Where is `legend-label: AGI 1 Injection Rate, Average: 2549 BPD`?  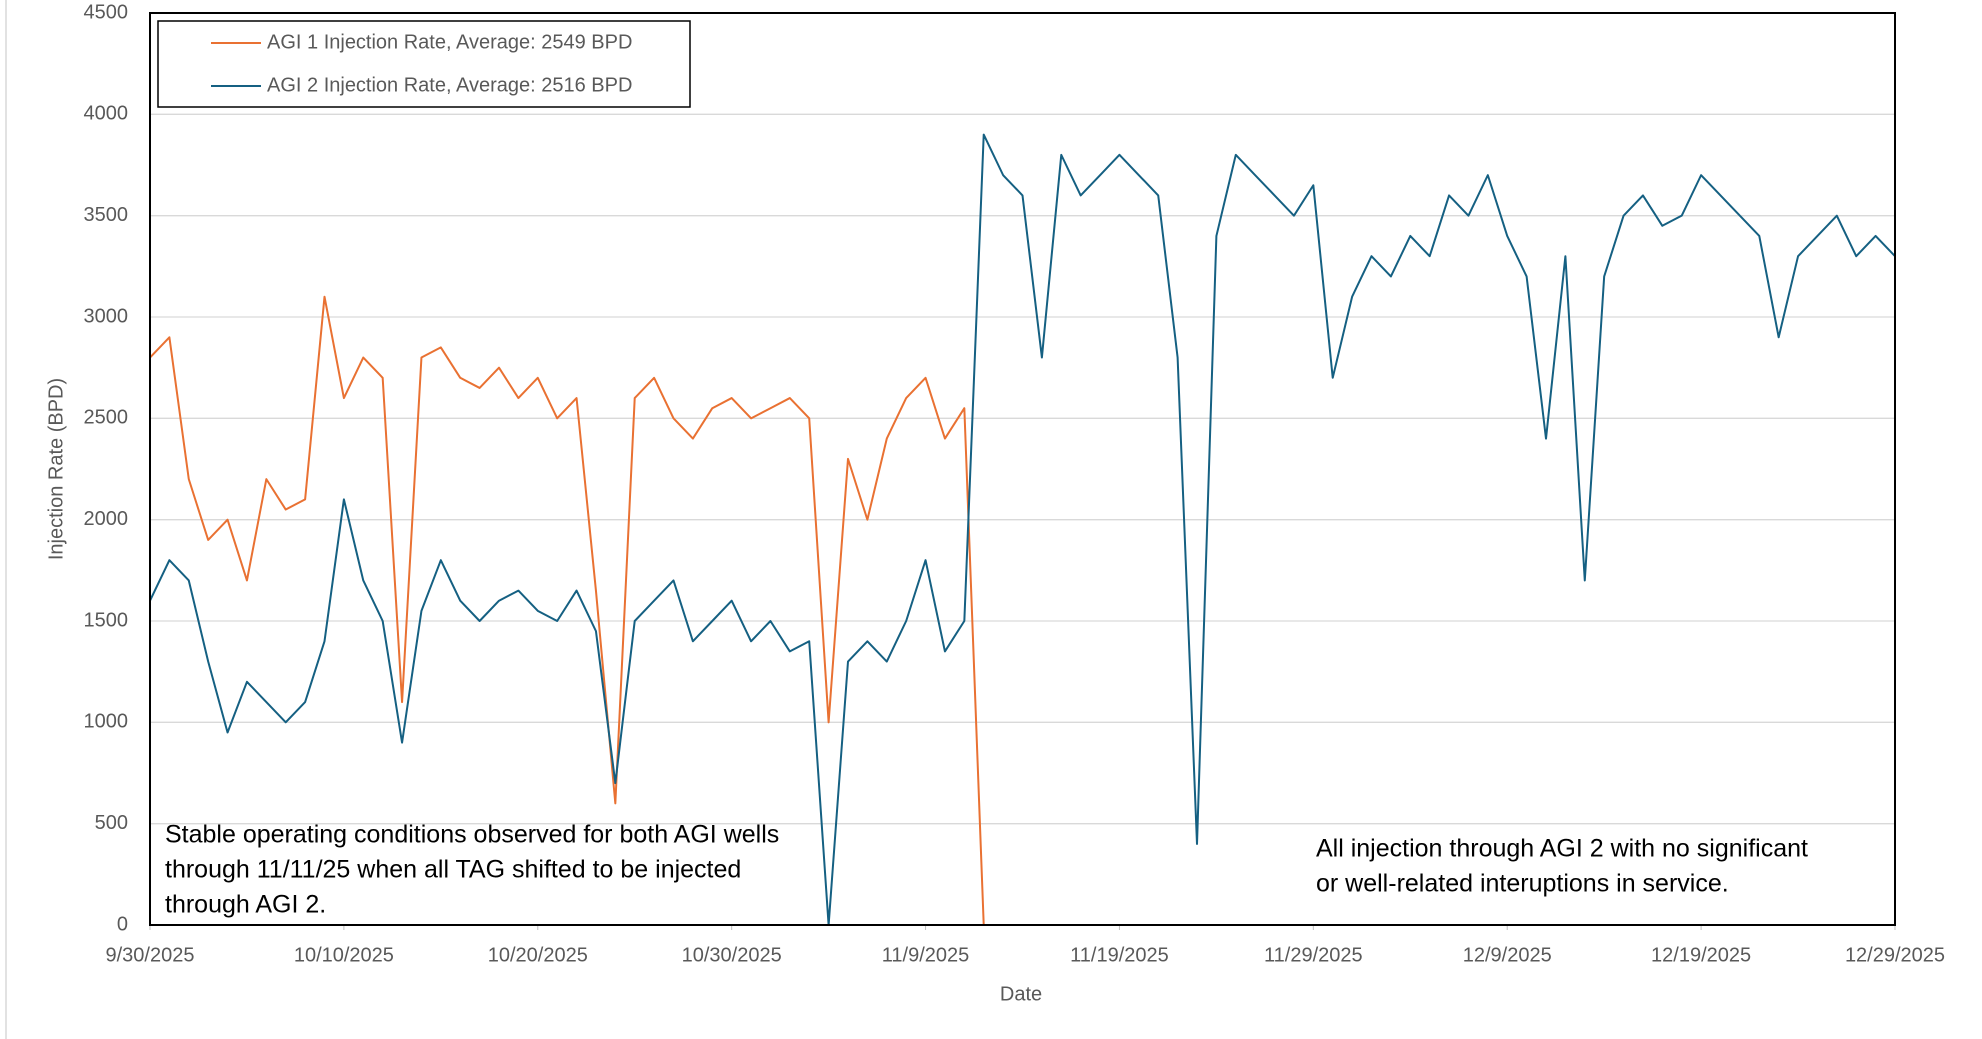 legend-label: AGI 1 Injection Rate, Average: 2549 BPD is located at coordinates (449, 42).